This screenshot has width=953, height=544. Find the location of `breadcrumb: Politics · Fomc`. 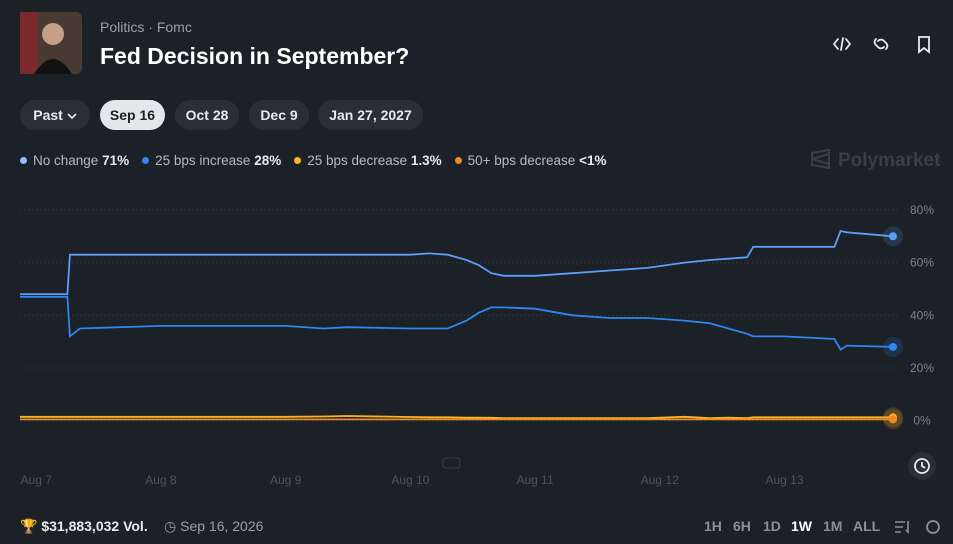

breadcrumb: Politics · Fomc is located at coordinates (146, 27).